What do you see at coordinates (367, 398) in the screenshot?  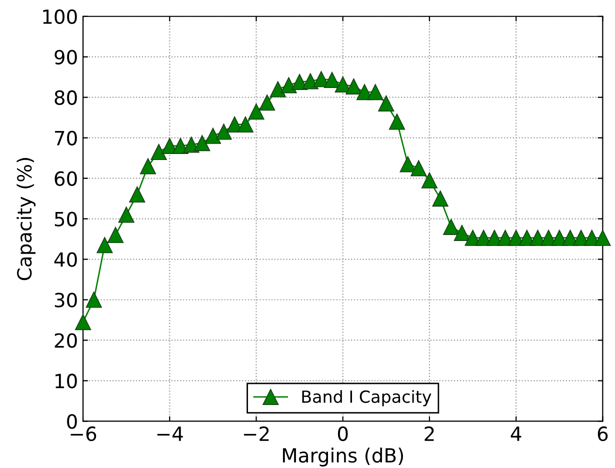 I see `legend-label: Band I Capacity` at bounding box center [367, 398].